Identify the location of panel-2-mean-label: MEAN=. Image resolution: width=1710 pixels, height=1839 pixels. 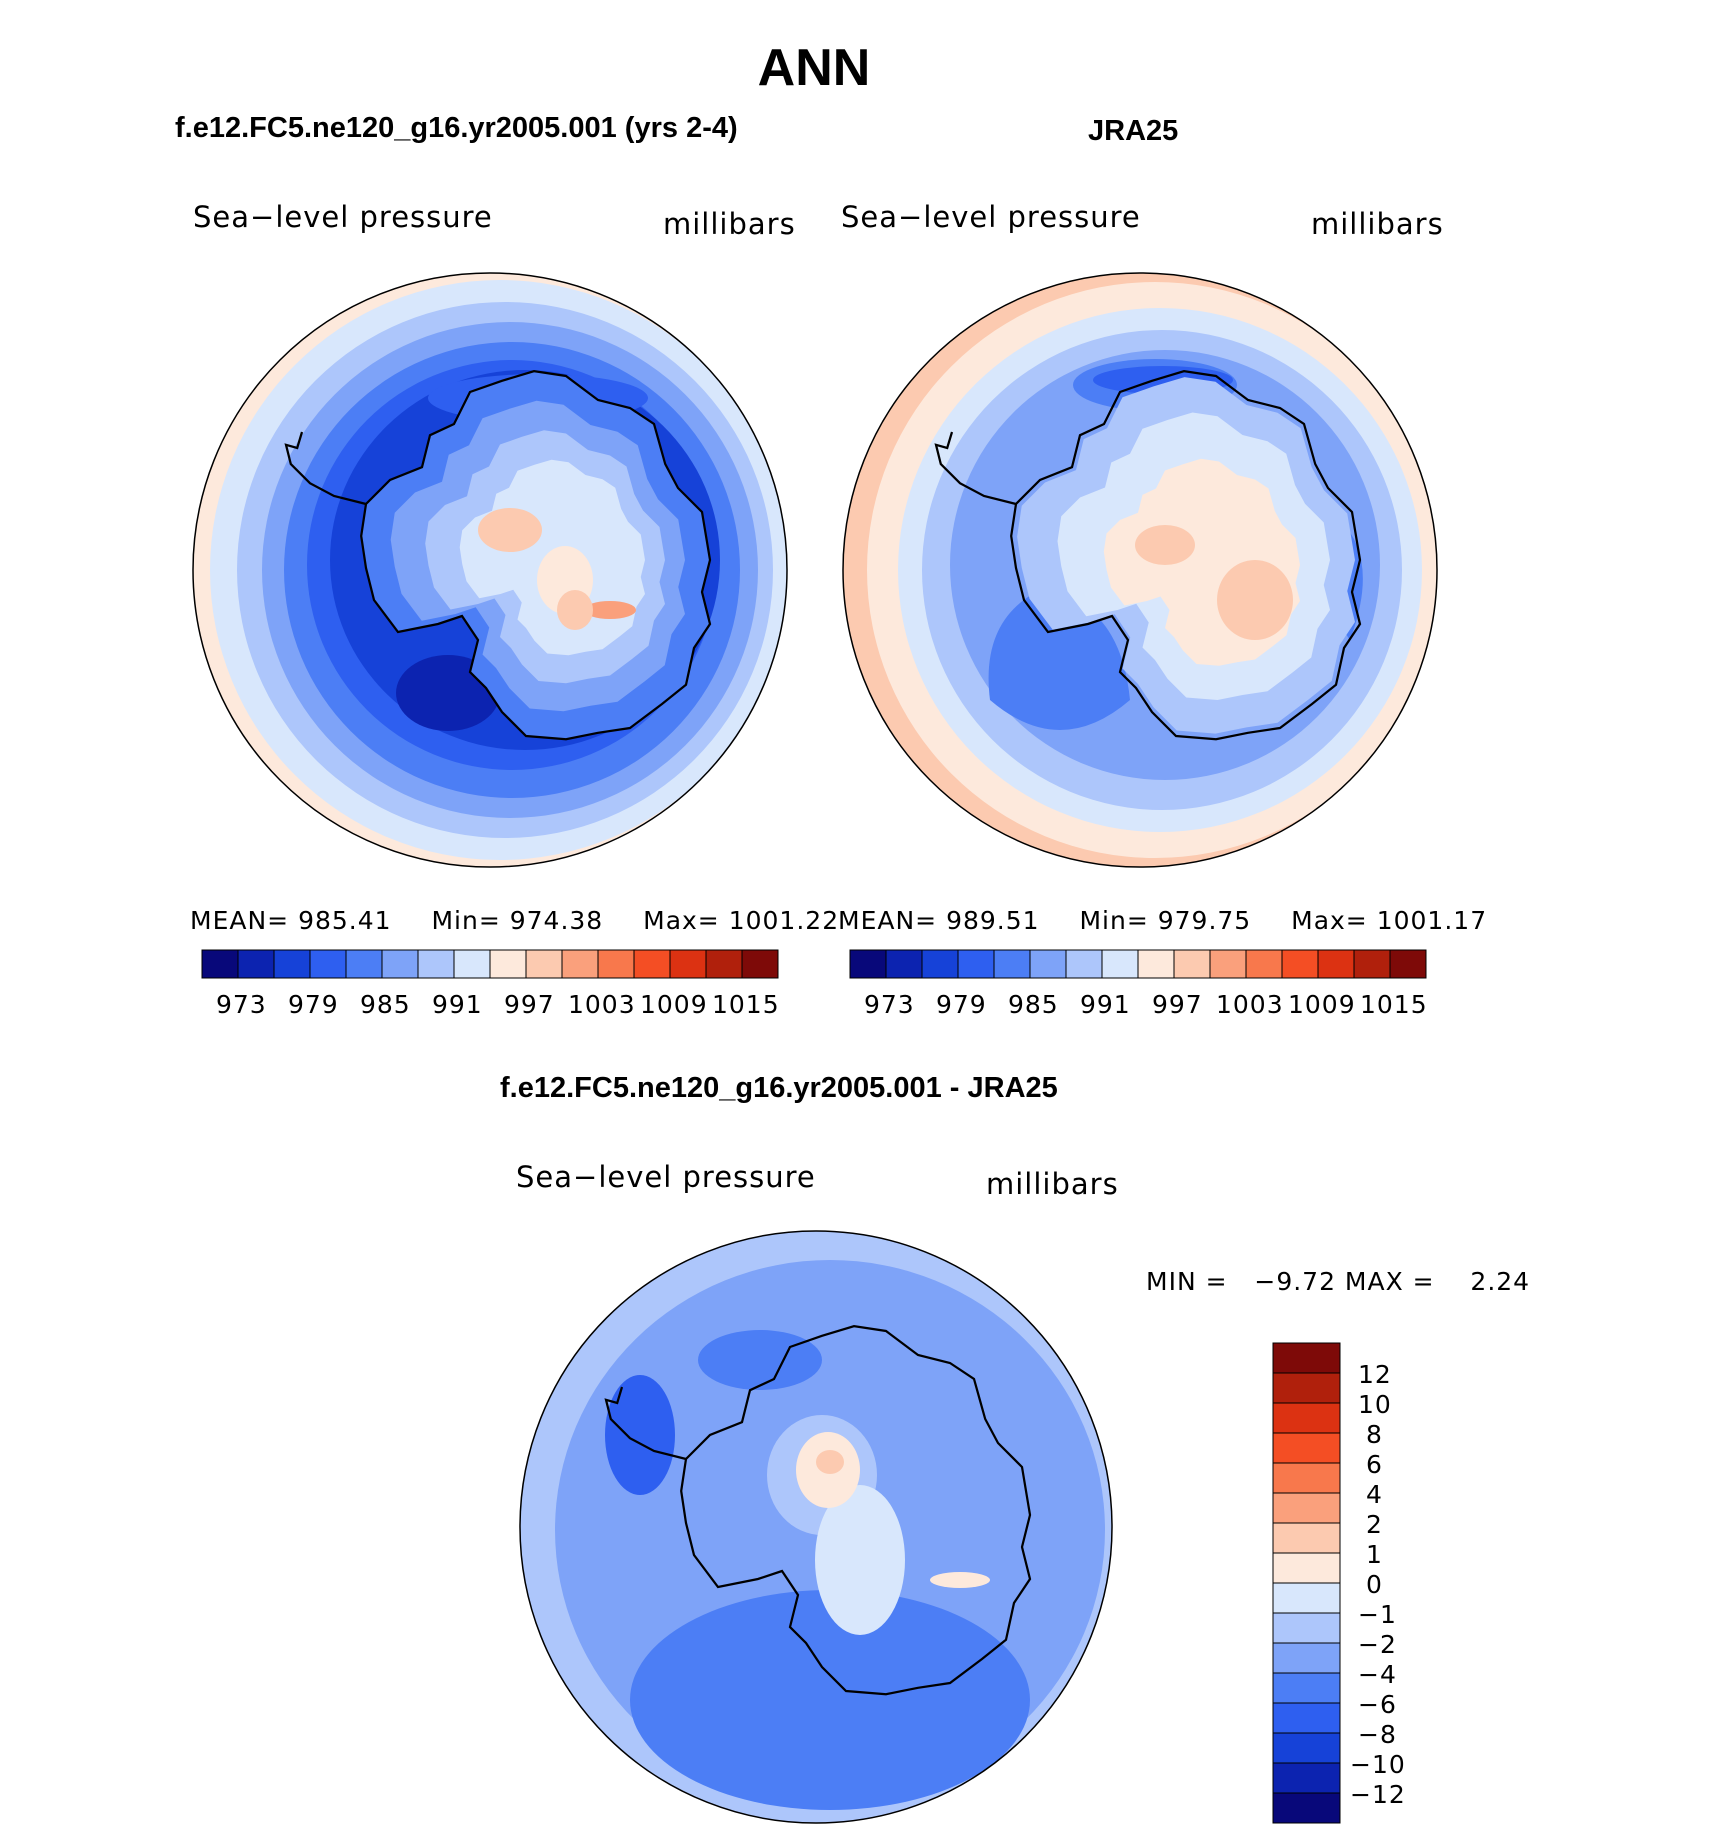
(888, 920).